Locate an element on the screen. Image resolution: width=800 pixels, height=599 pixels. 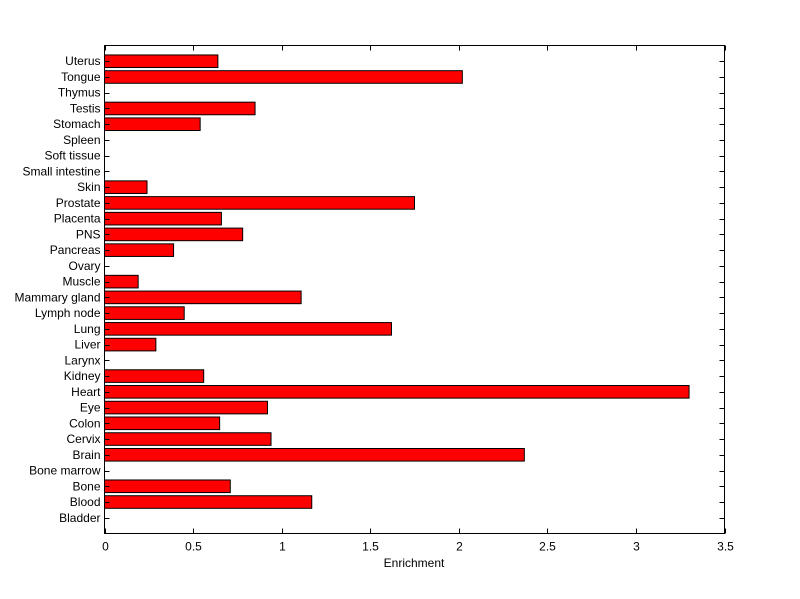
y-tick-label: Larynx is located at coordinates (82, 360).